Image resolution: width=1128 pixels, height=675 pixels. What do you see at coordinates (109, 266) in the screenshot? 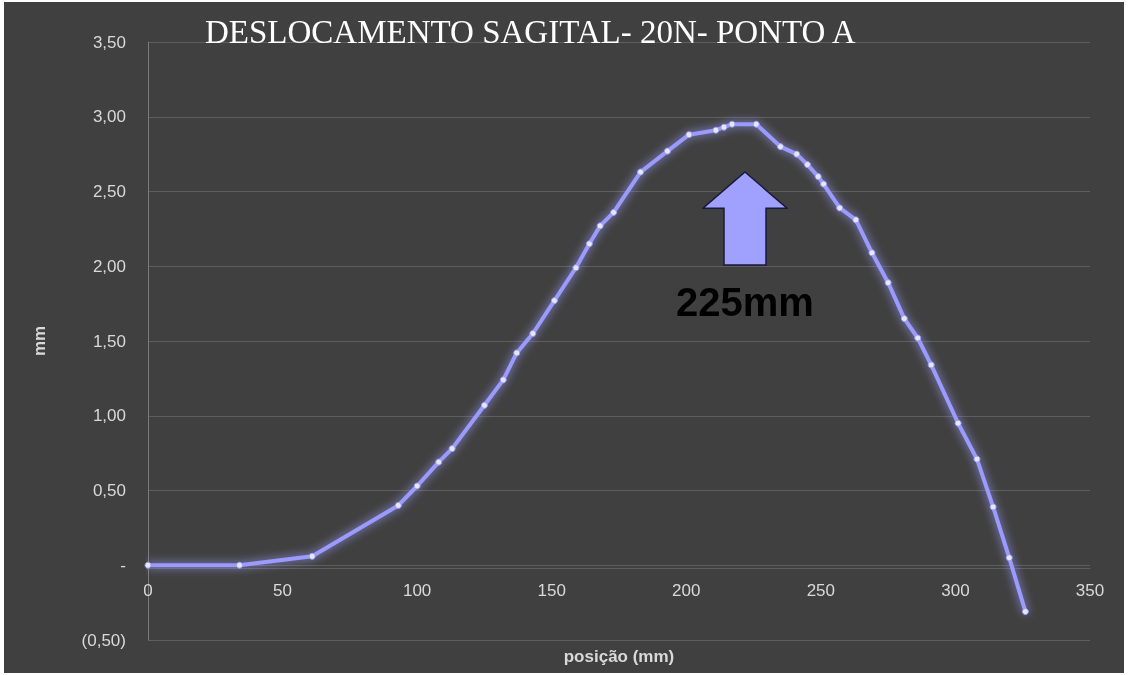
I see `y-tick-label: 2,00` at bounding box center [109, 266].